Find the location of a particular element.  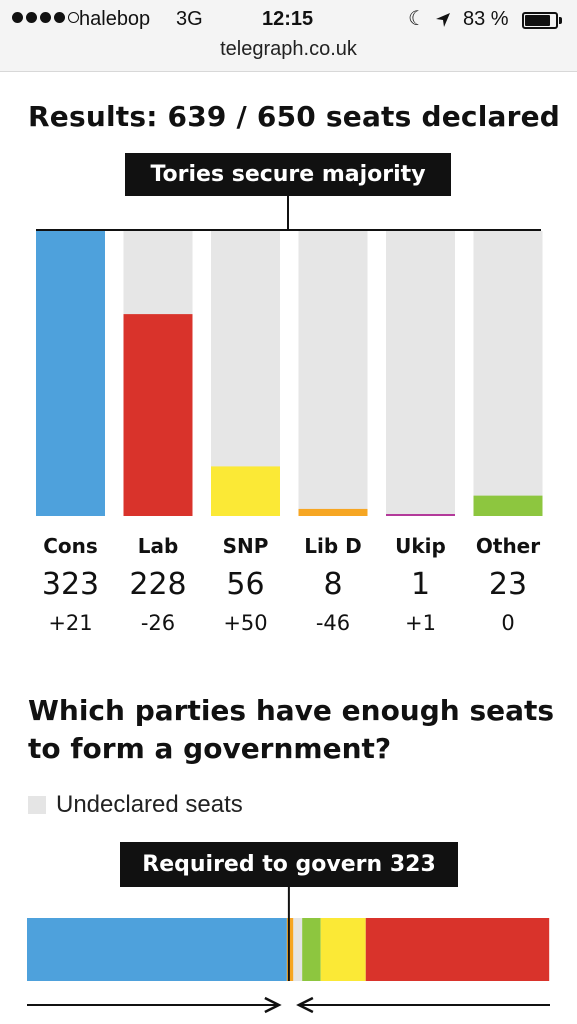

segment-undeclared is located at coordinates (298, 949).